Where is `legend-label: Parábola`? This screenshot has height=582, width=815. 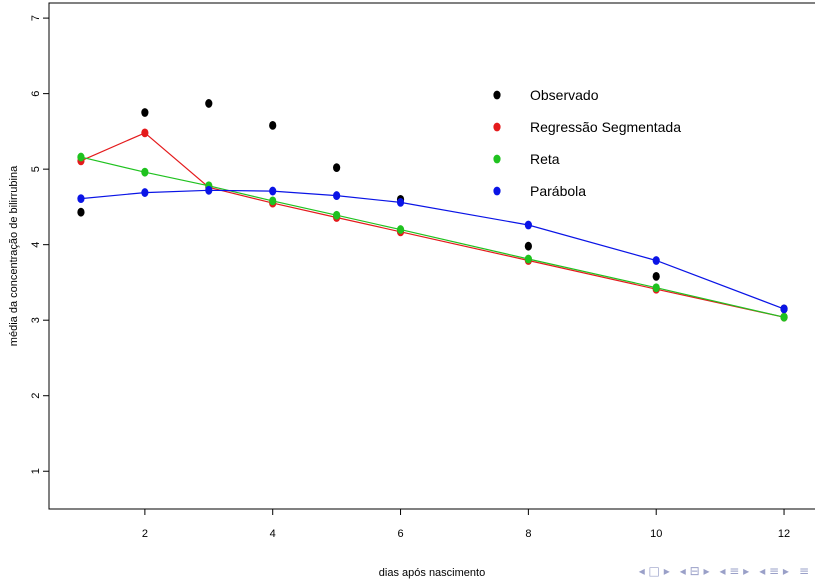
legend-label: Parábola is located at coordinates (558, 191).